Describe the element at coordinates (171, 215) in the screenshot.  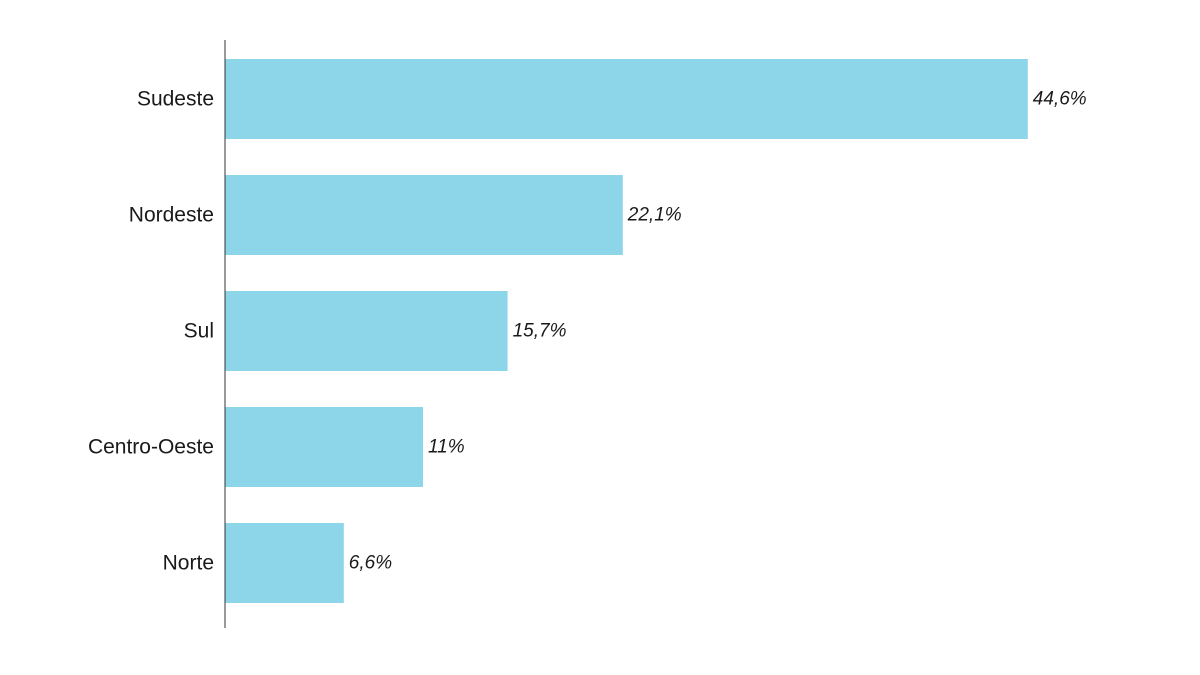
I see `category-label-nordeste: Nordeste` at that location.